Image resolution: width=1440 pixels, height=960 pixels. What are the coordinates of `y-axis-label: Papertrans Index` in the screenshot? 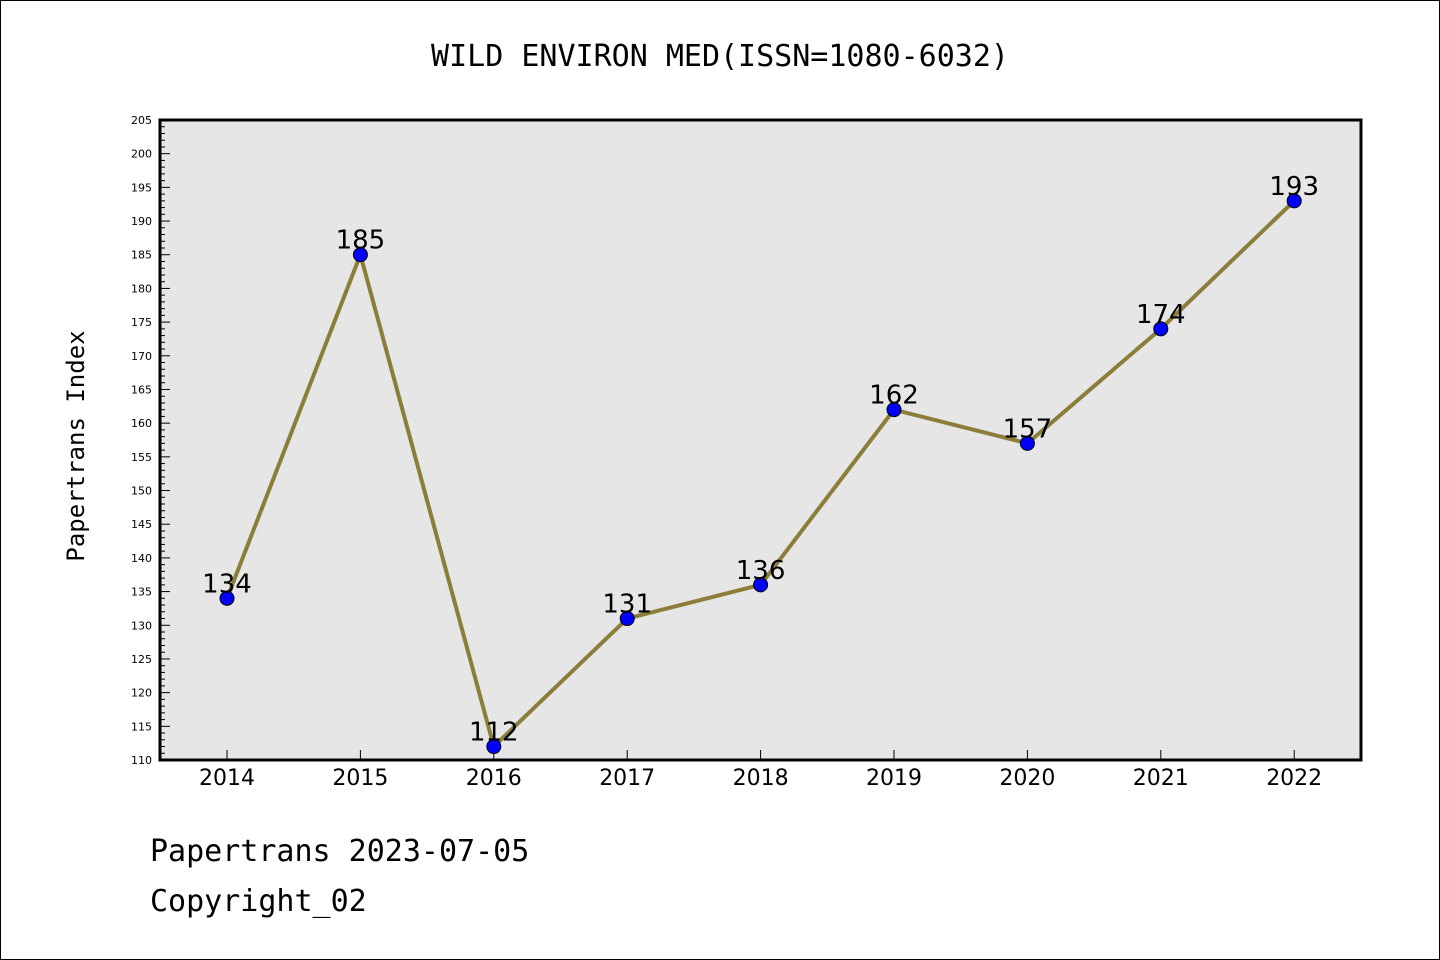 It's located at (76, 445).